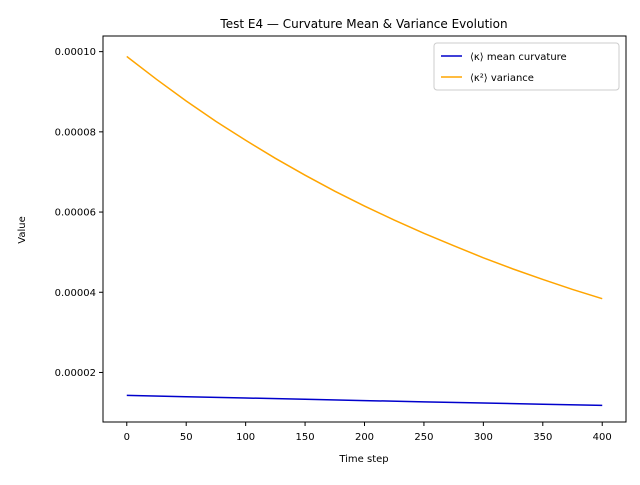  What do you see at coordinates (22, 229) in the screenshot?
I see `y-axis-label: Value` at bounding box center [22, 229].